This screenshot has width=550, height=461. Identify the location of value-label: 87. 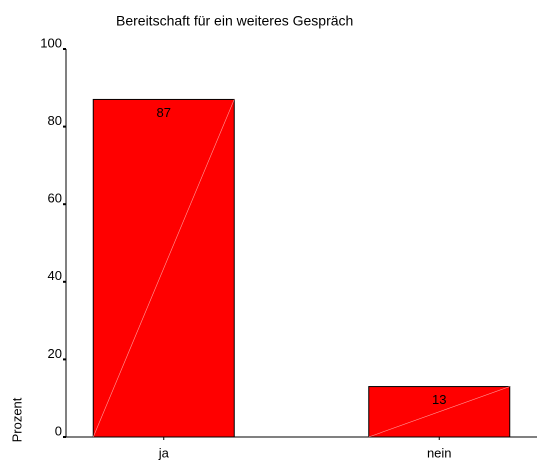
(164, 112).